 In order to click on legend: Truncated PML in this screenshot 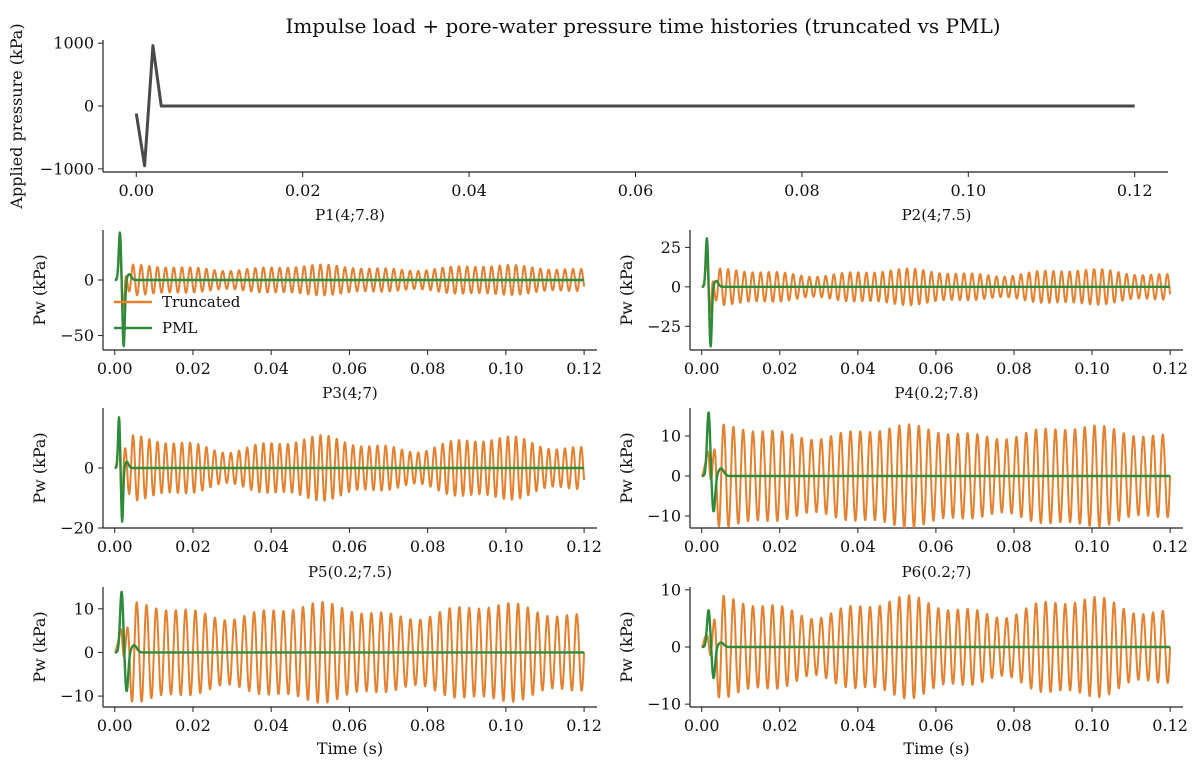, I will do `click(177, 315)`.